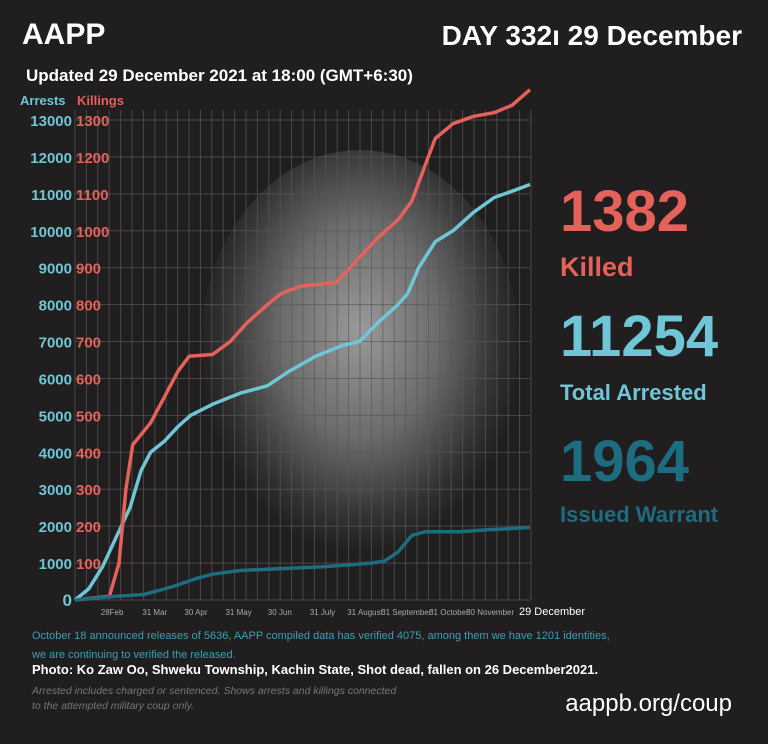 The width and height of the screenshot is (768, 744). I want to click on disclaimer-line2: to the attempted military coup only., so click(113, 706).